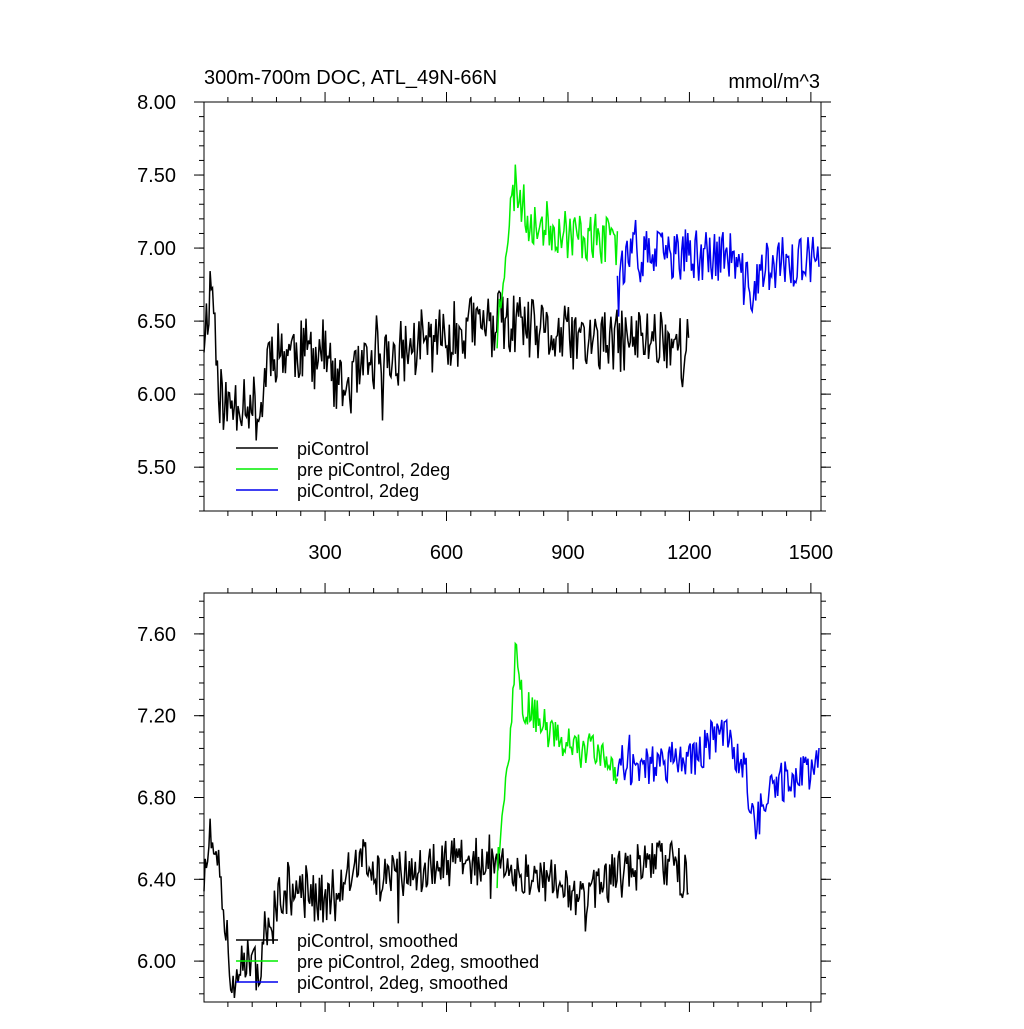 This screenshot has width=1024, height=1029. Describe the element at coordinates (156, 717) in the screenshot. I see `y-tick-label: 7.20` at that location.